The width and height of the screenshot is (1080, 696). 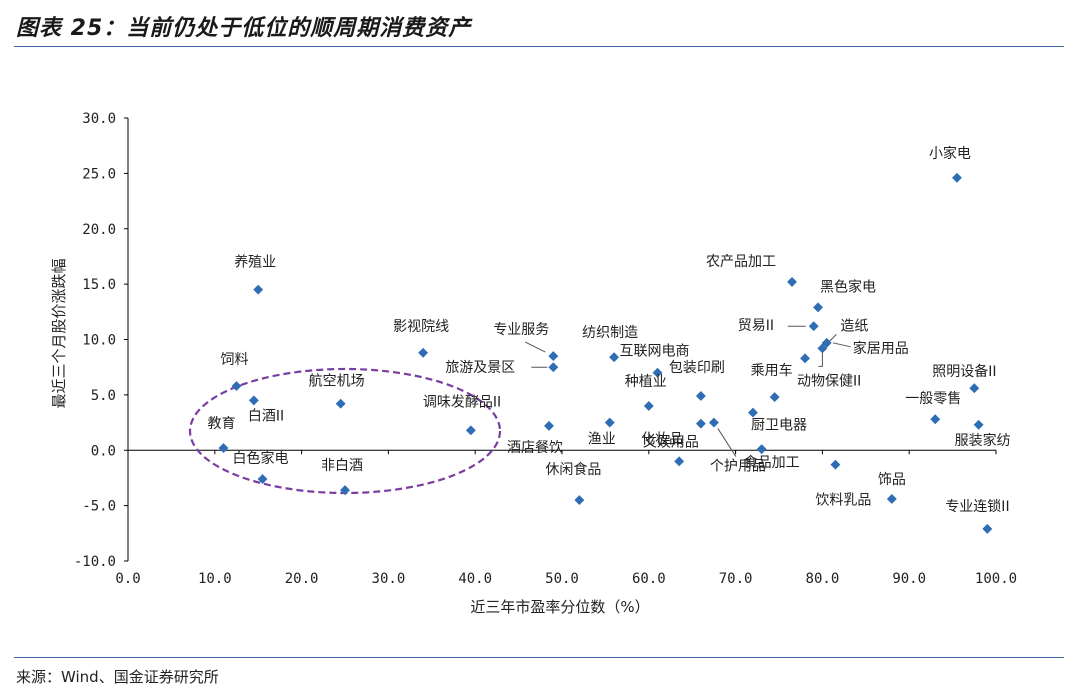 I want to click on data-label: 养殖业, so click(x=255, y=262).